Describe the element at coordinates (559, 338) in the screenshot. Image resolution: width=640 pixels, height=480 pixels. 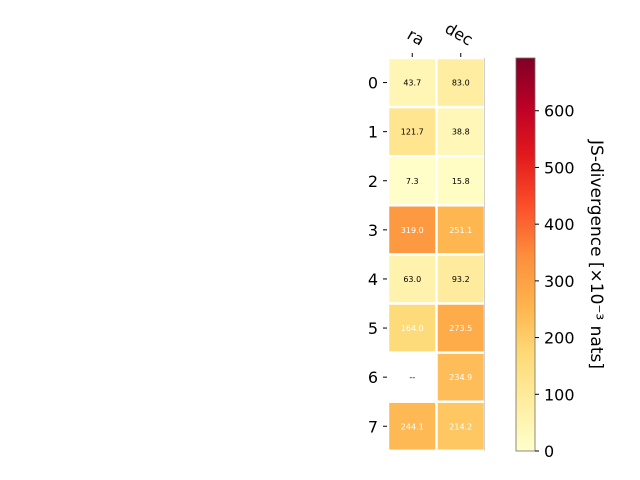
I see `colorbar-tick-label: 200` at that location.